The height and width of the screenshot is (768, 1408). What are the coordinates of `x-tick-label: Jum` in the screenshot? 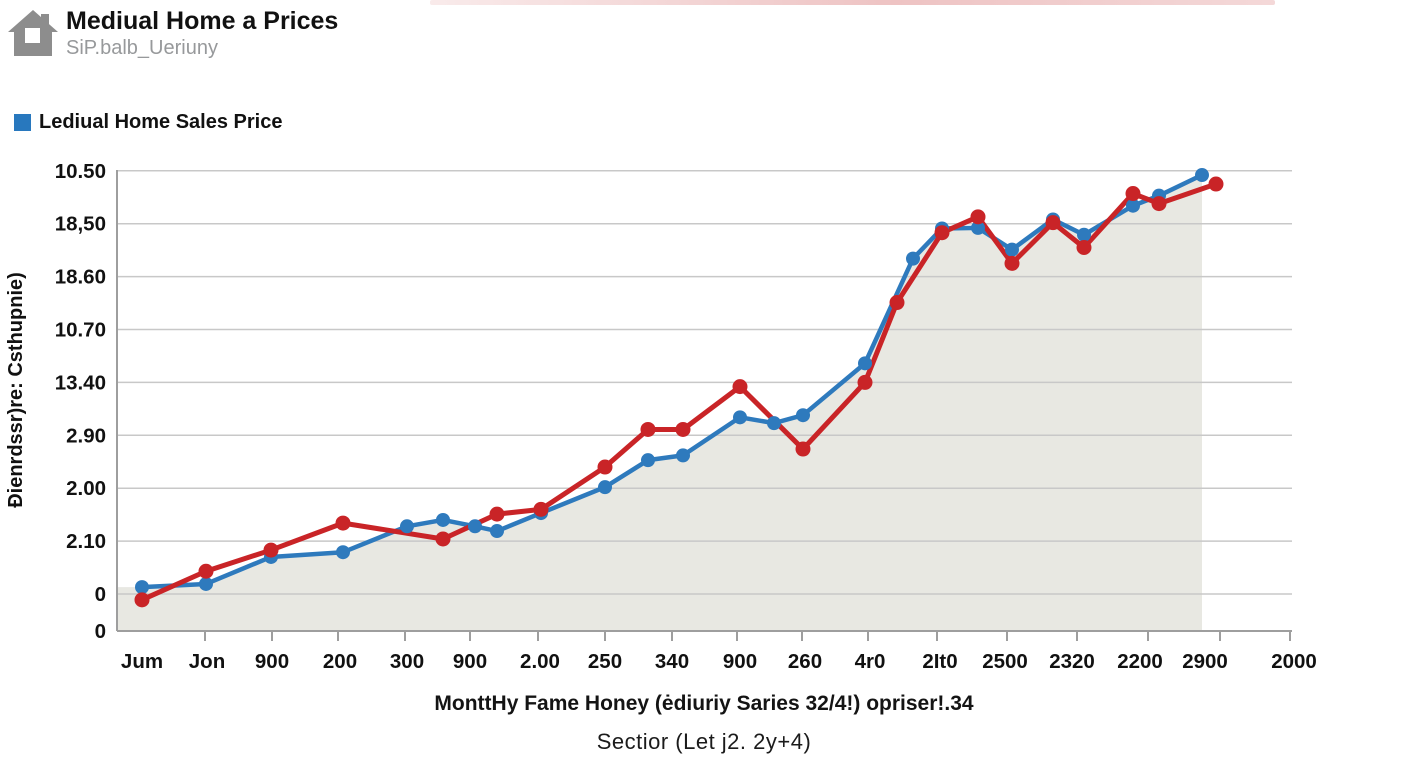 It's located at (142, 661).